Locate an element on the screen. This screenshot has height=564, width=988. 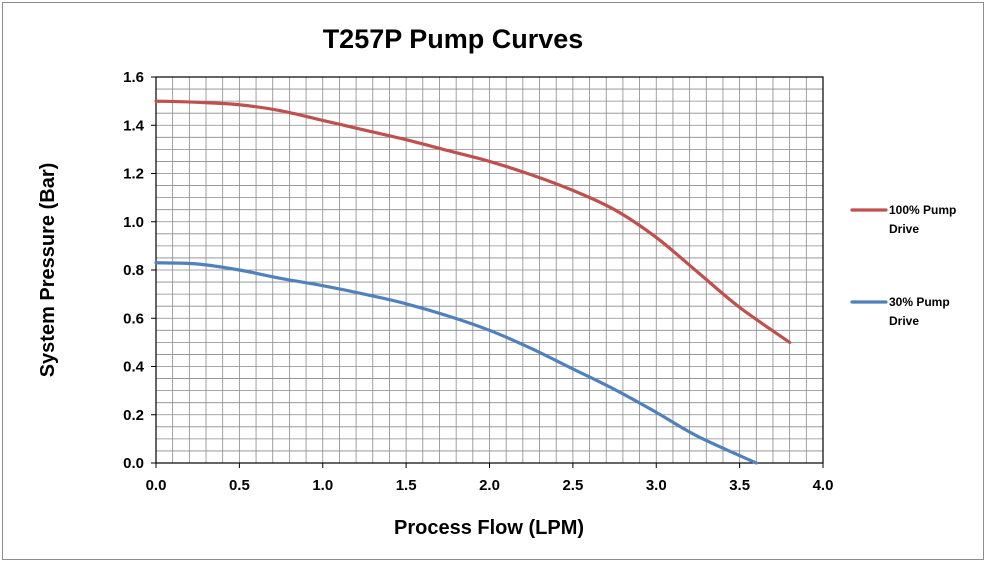
x-axis-title: Process Flow (LPM) is located at coordinates (489, 528).